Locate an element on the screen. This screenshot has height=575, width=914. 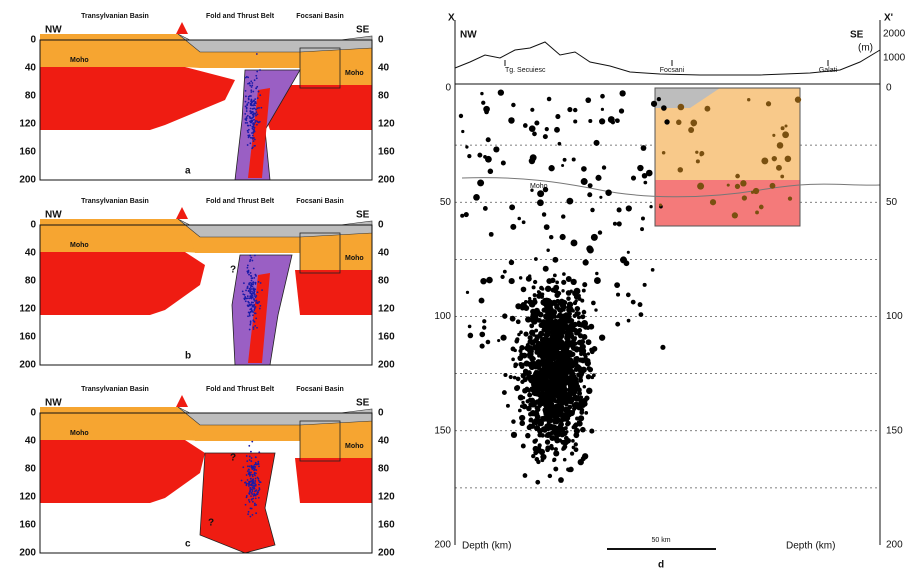
heading: Transylvanian Basin is located at coordinates (115, 16).